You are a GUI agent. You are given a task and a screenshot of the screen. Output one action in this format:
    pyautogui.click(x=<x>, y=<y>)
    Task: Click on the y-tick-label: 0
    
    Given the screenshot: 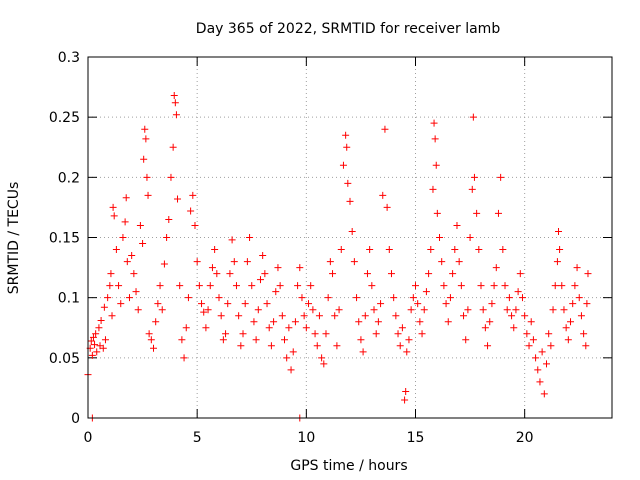 What is the action you would take?
    pyautogui.click(x=75, y=419)
    